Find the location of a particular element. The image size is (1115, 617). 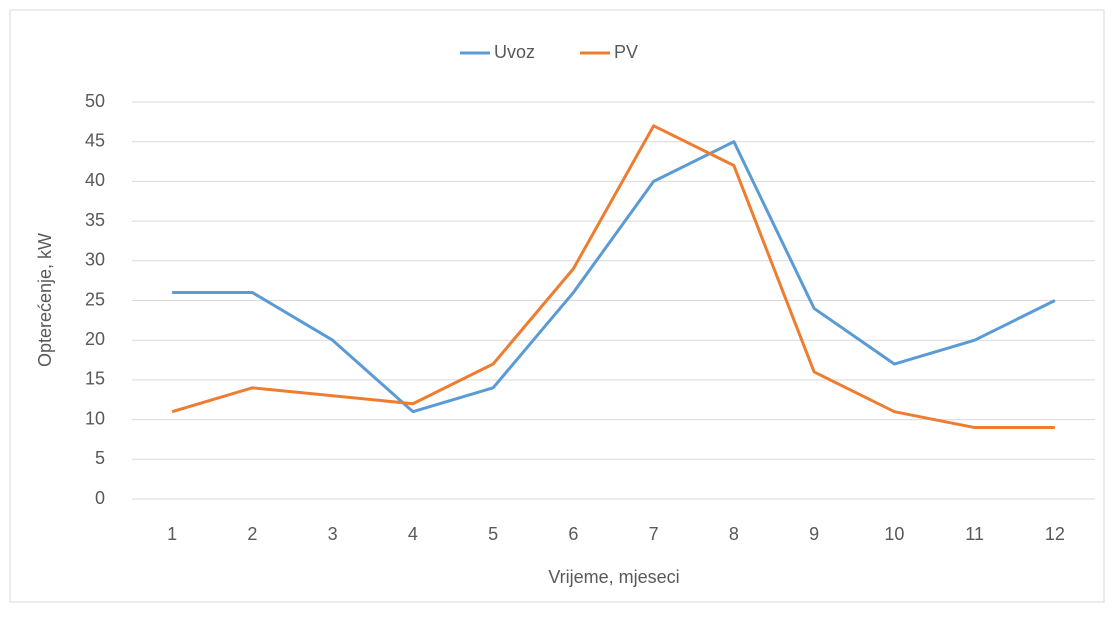

y-tick-label: 25 is located at coordinates (95, 299).